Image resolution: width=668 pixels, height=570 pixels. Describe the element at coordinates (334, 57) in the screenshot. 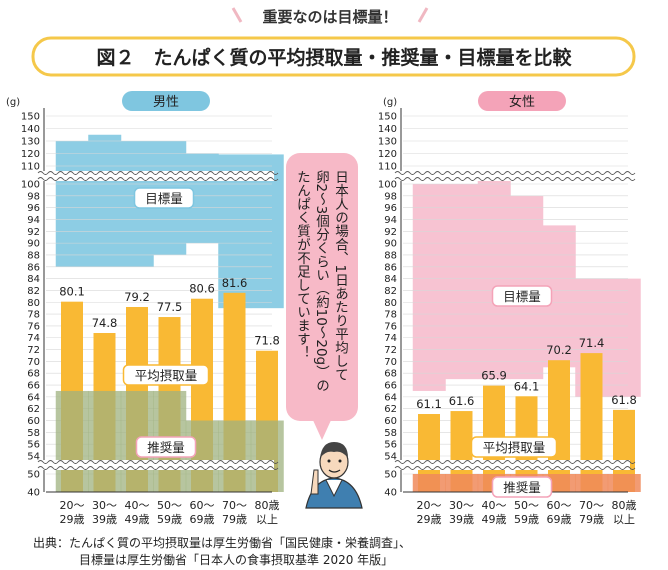

I see `chart-title: 図２ たんぱく質の平均摂取量・推奨量・目標量を比較` at that location.